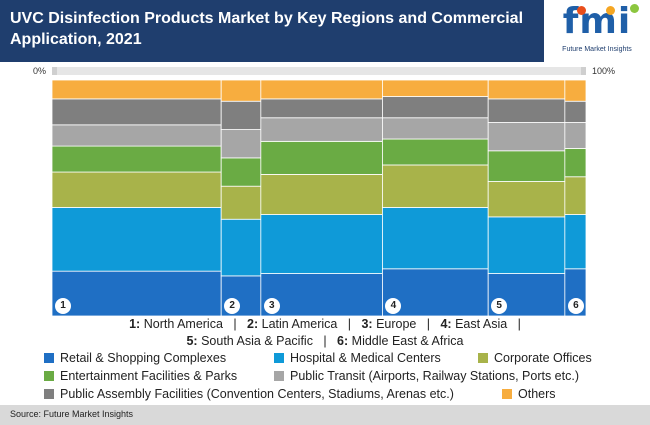  I want to click on axis-max-label: 100%, so click(604, 71).